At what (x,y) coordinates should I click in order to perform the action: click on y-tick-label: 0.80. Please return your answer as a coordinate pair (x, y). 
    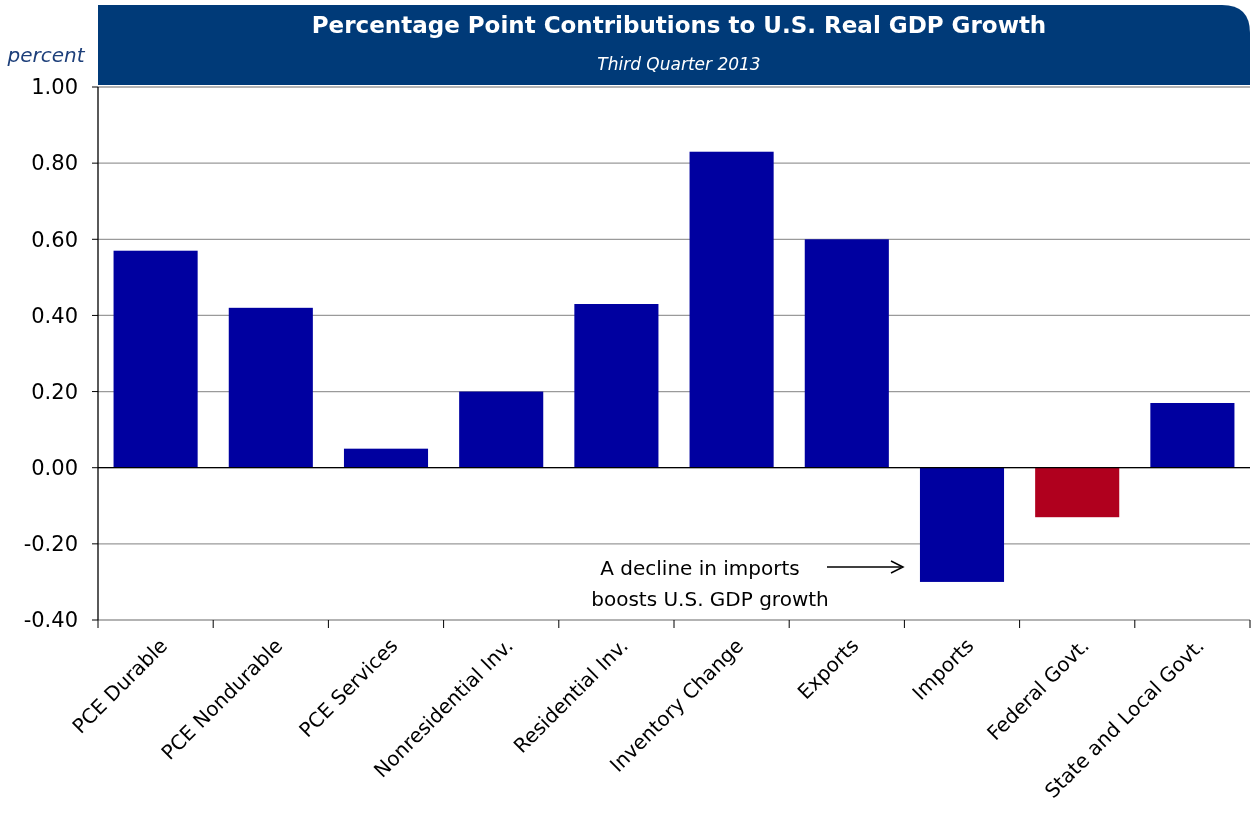
    Looking at the image, I should click on (54, 163).